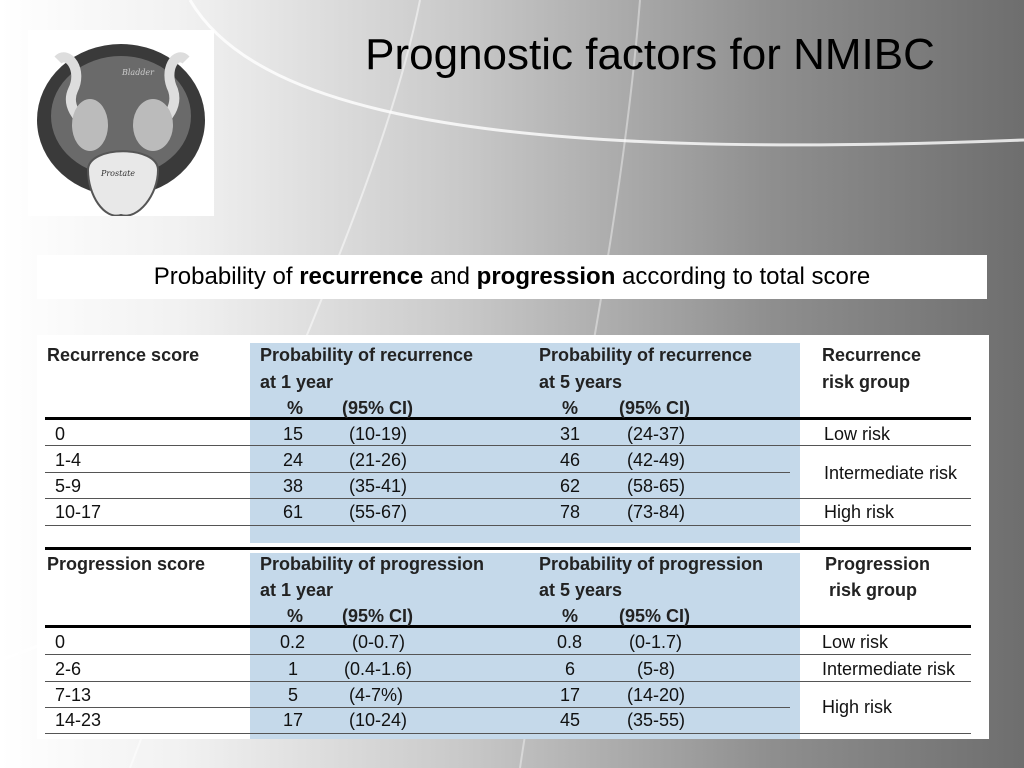 This screenshot has width=1024, height=768. I want to click on p1-cell: 5, so click(293, 695).